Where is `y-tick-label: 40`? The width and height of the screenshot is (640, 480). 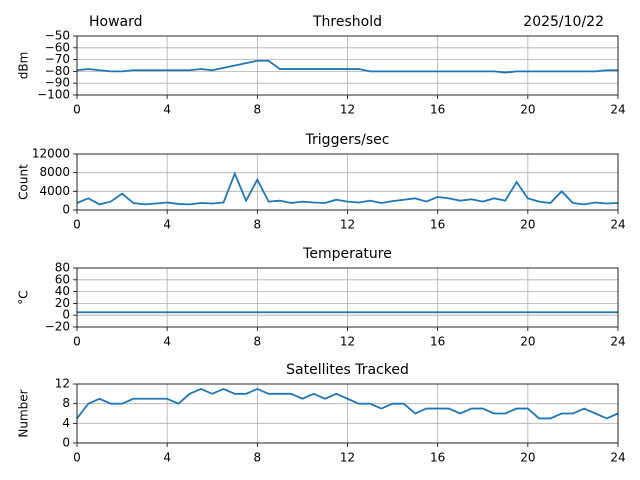 y-tick-label: 40 is located at coordinates (62, 291).